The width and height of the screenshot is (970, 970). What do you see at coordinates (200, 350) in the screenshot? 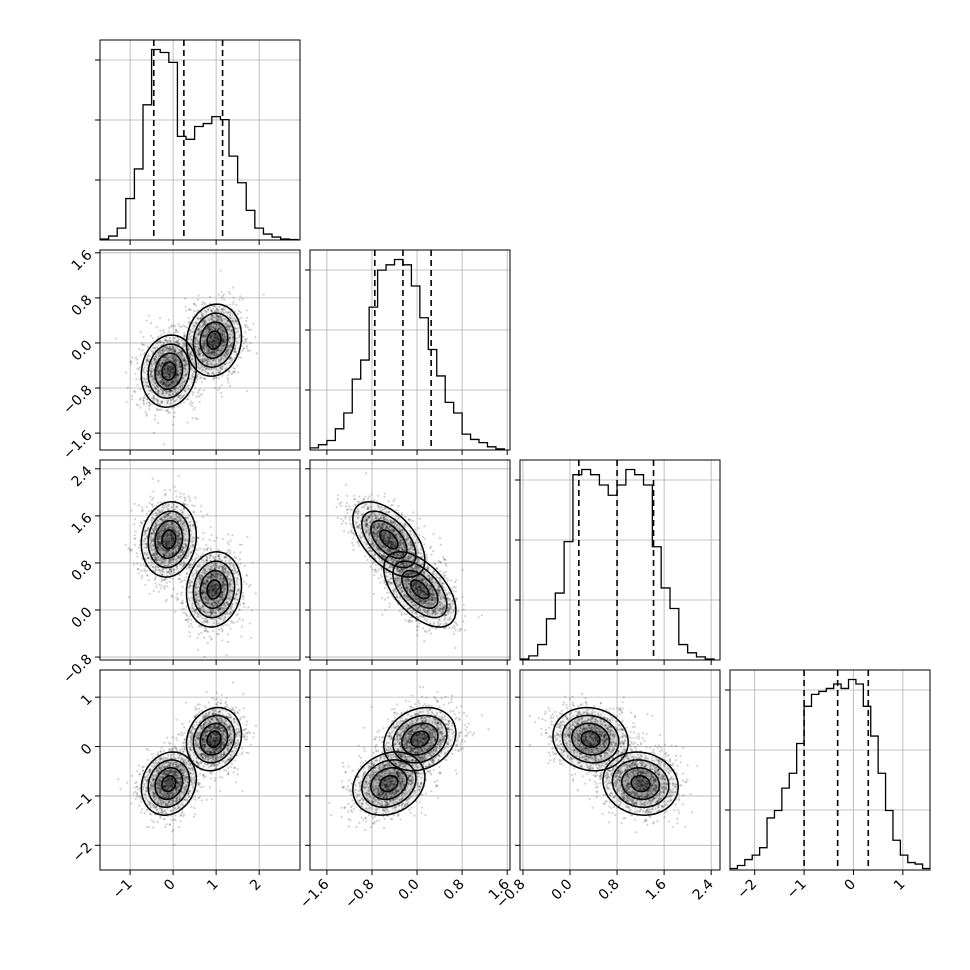
I see `panel-content` at bounding box center [200, 350].